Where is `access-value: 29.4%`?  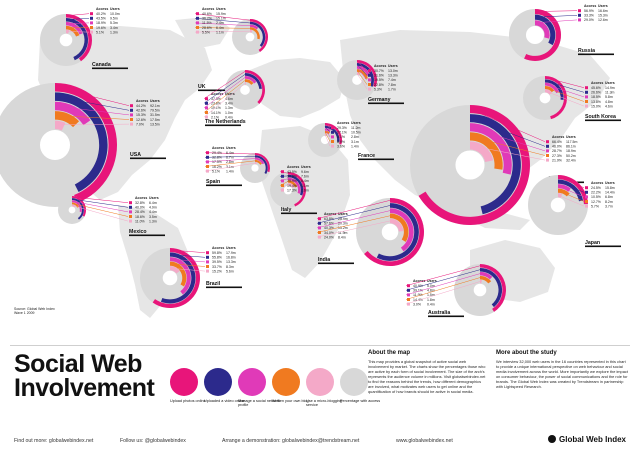 access-value: 29.4% is located at coordinates (217, 153).